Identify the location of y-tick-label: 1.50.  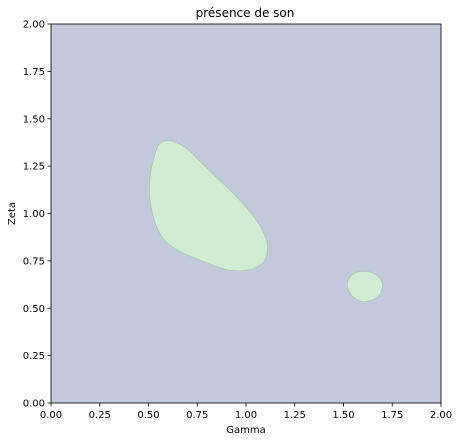
(34, 119).